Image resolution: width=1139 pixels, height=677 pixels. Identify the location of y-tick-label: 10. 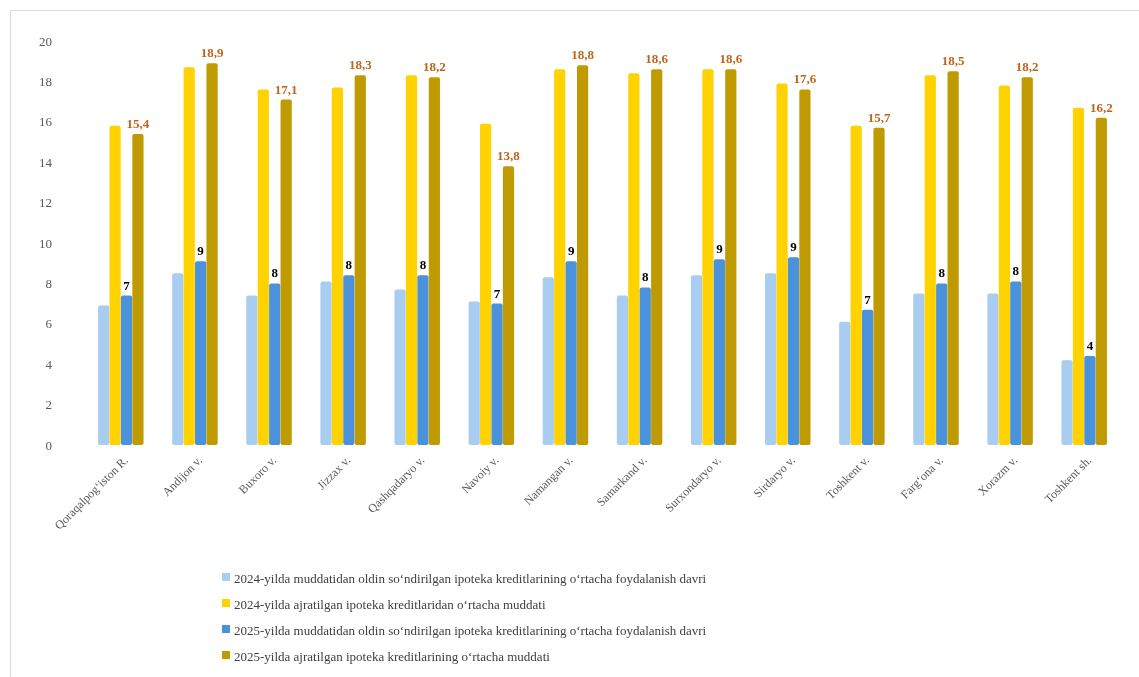
(45, 243).